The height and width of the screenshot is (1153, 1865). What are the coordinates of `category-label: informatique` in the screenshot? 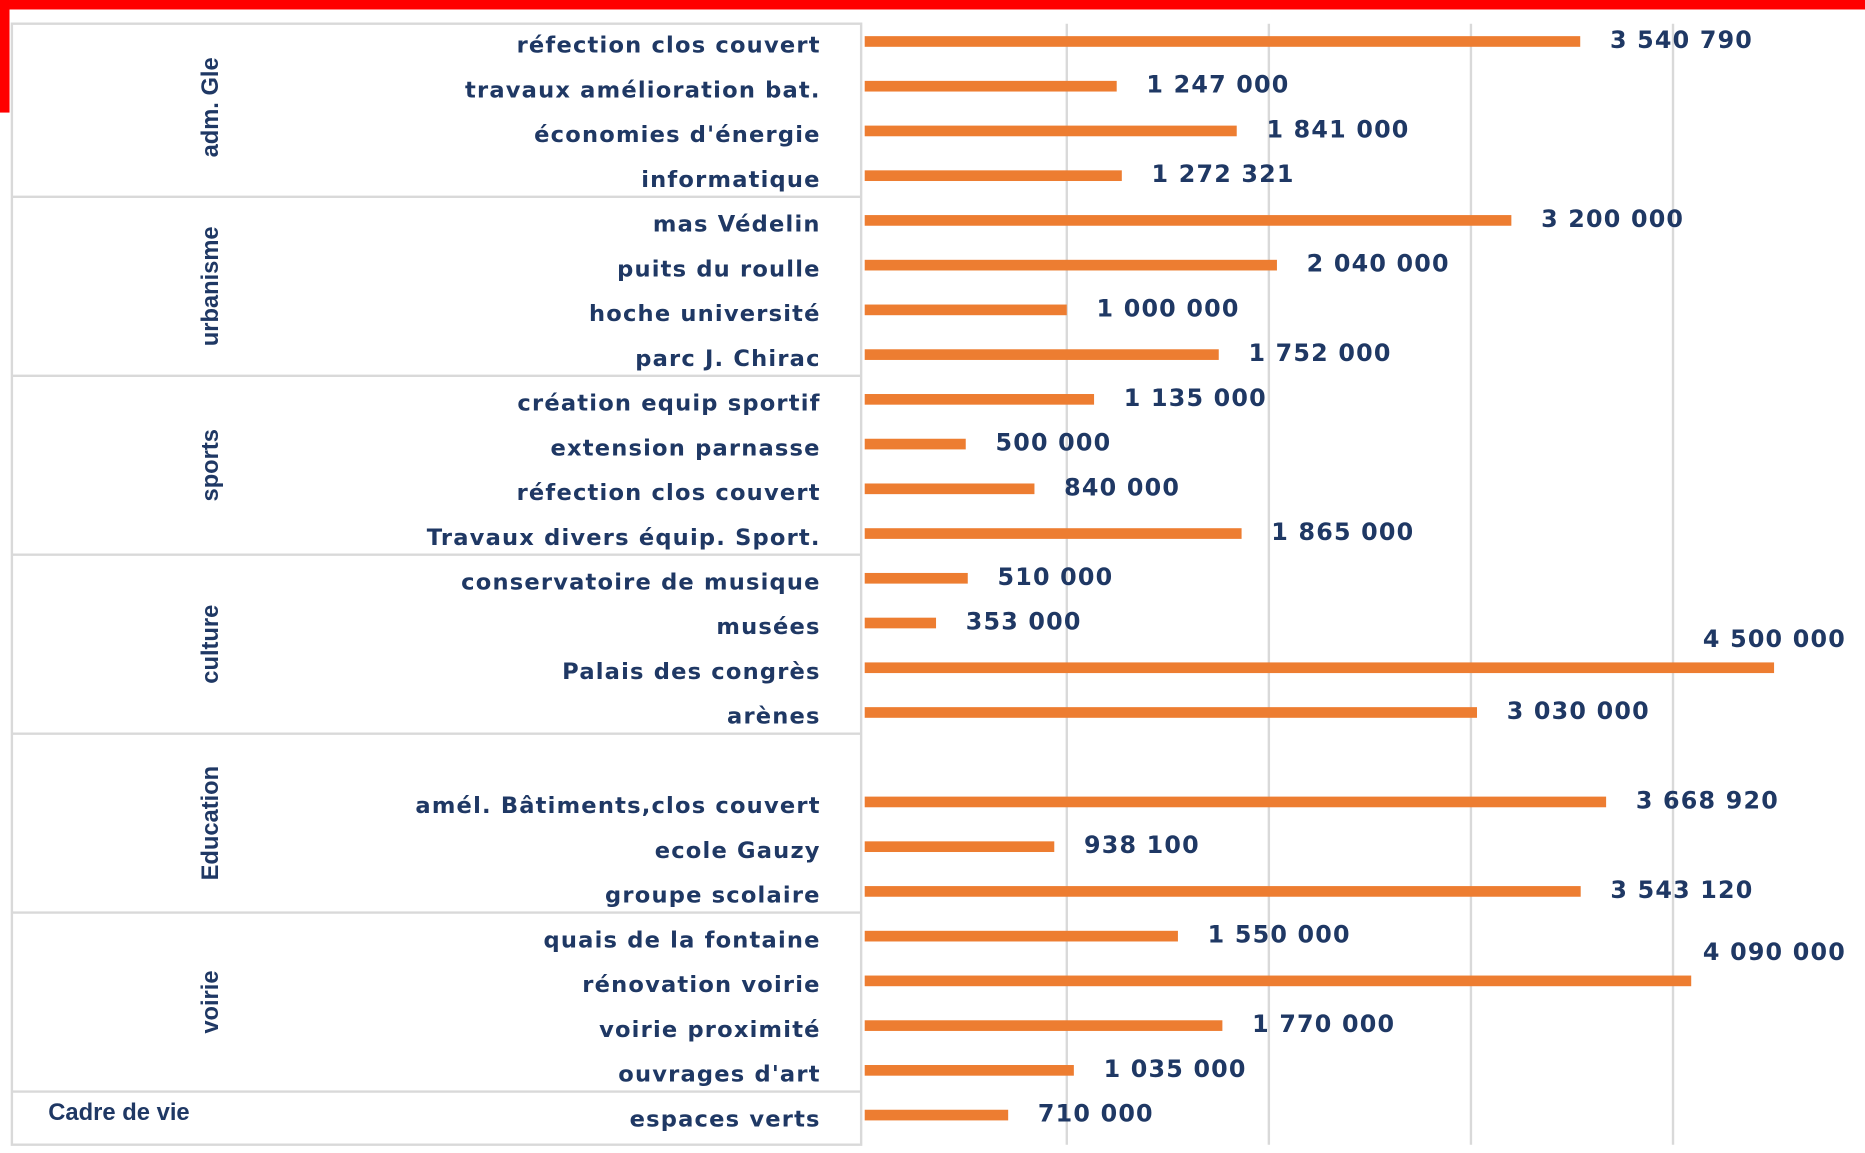 It's located at (730, 180).